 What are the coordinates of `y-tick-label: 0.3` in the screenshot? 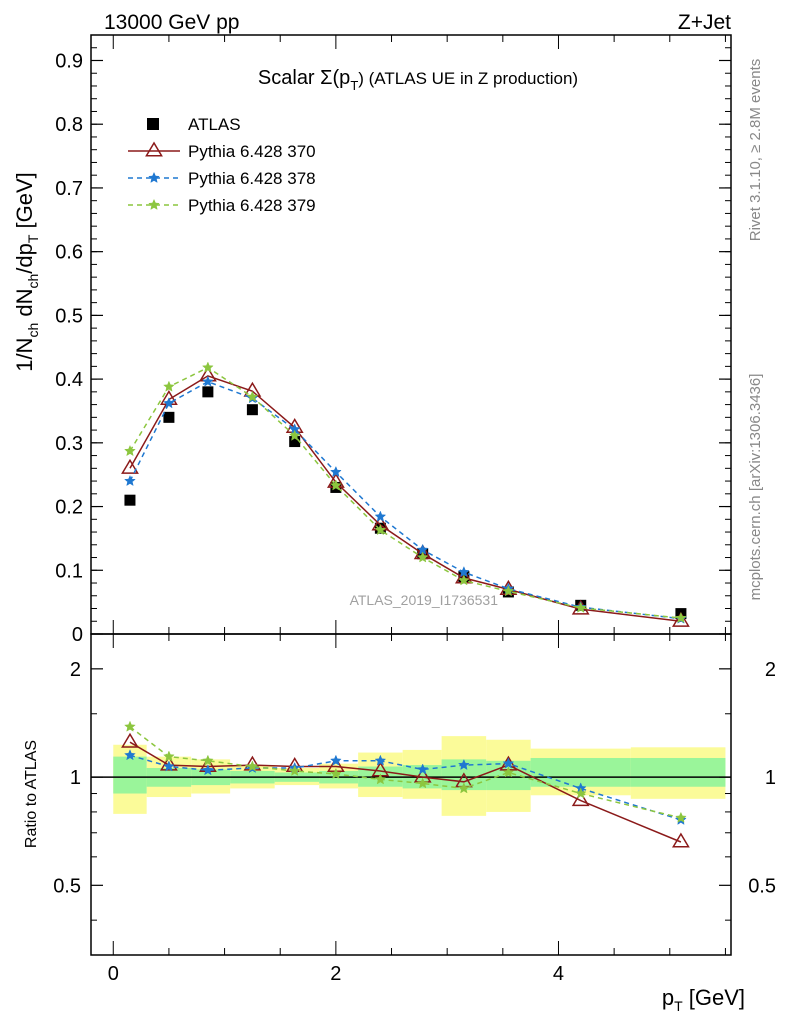 It's located at (69, 444).